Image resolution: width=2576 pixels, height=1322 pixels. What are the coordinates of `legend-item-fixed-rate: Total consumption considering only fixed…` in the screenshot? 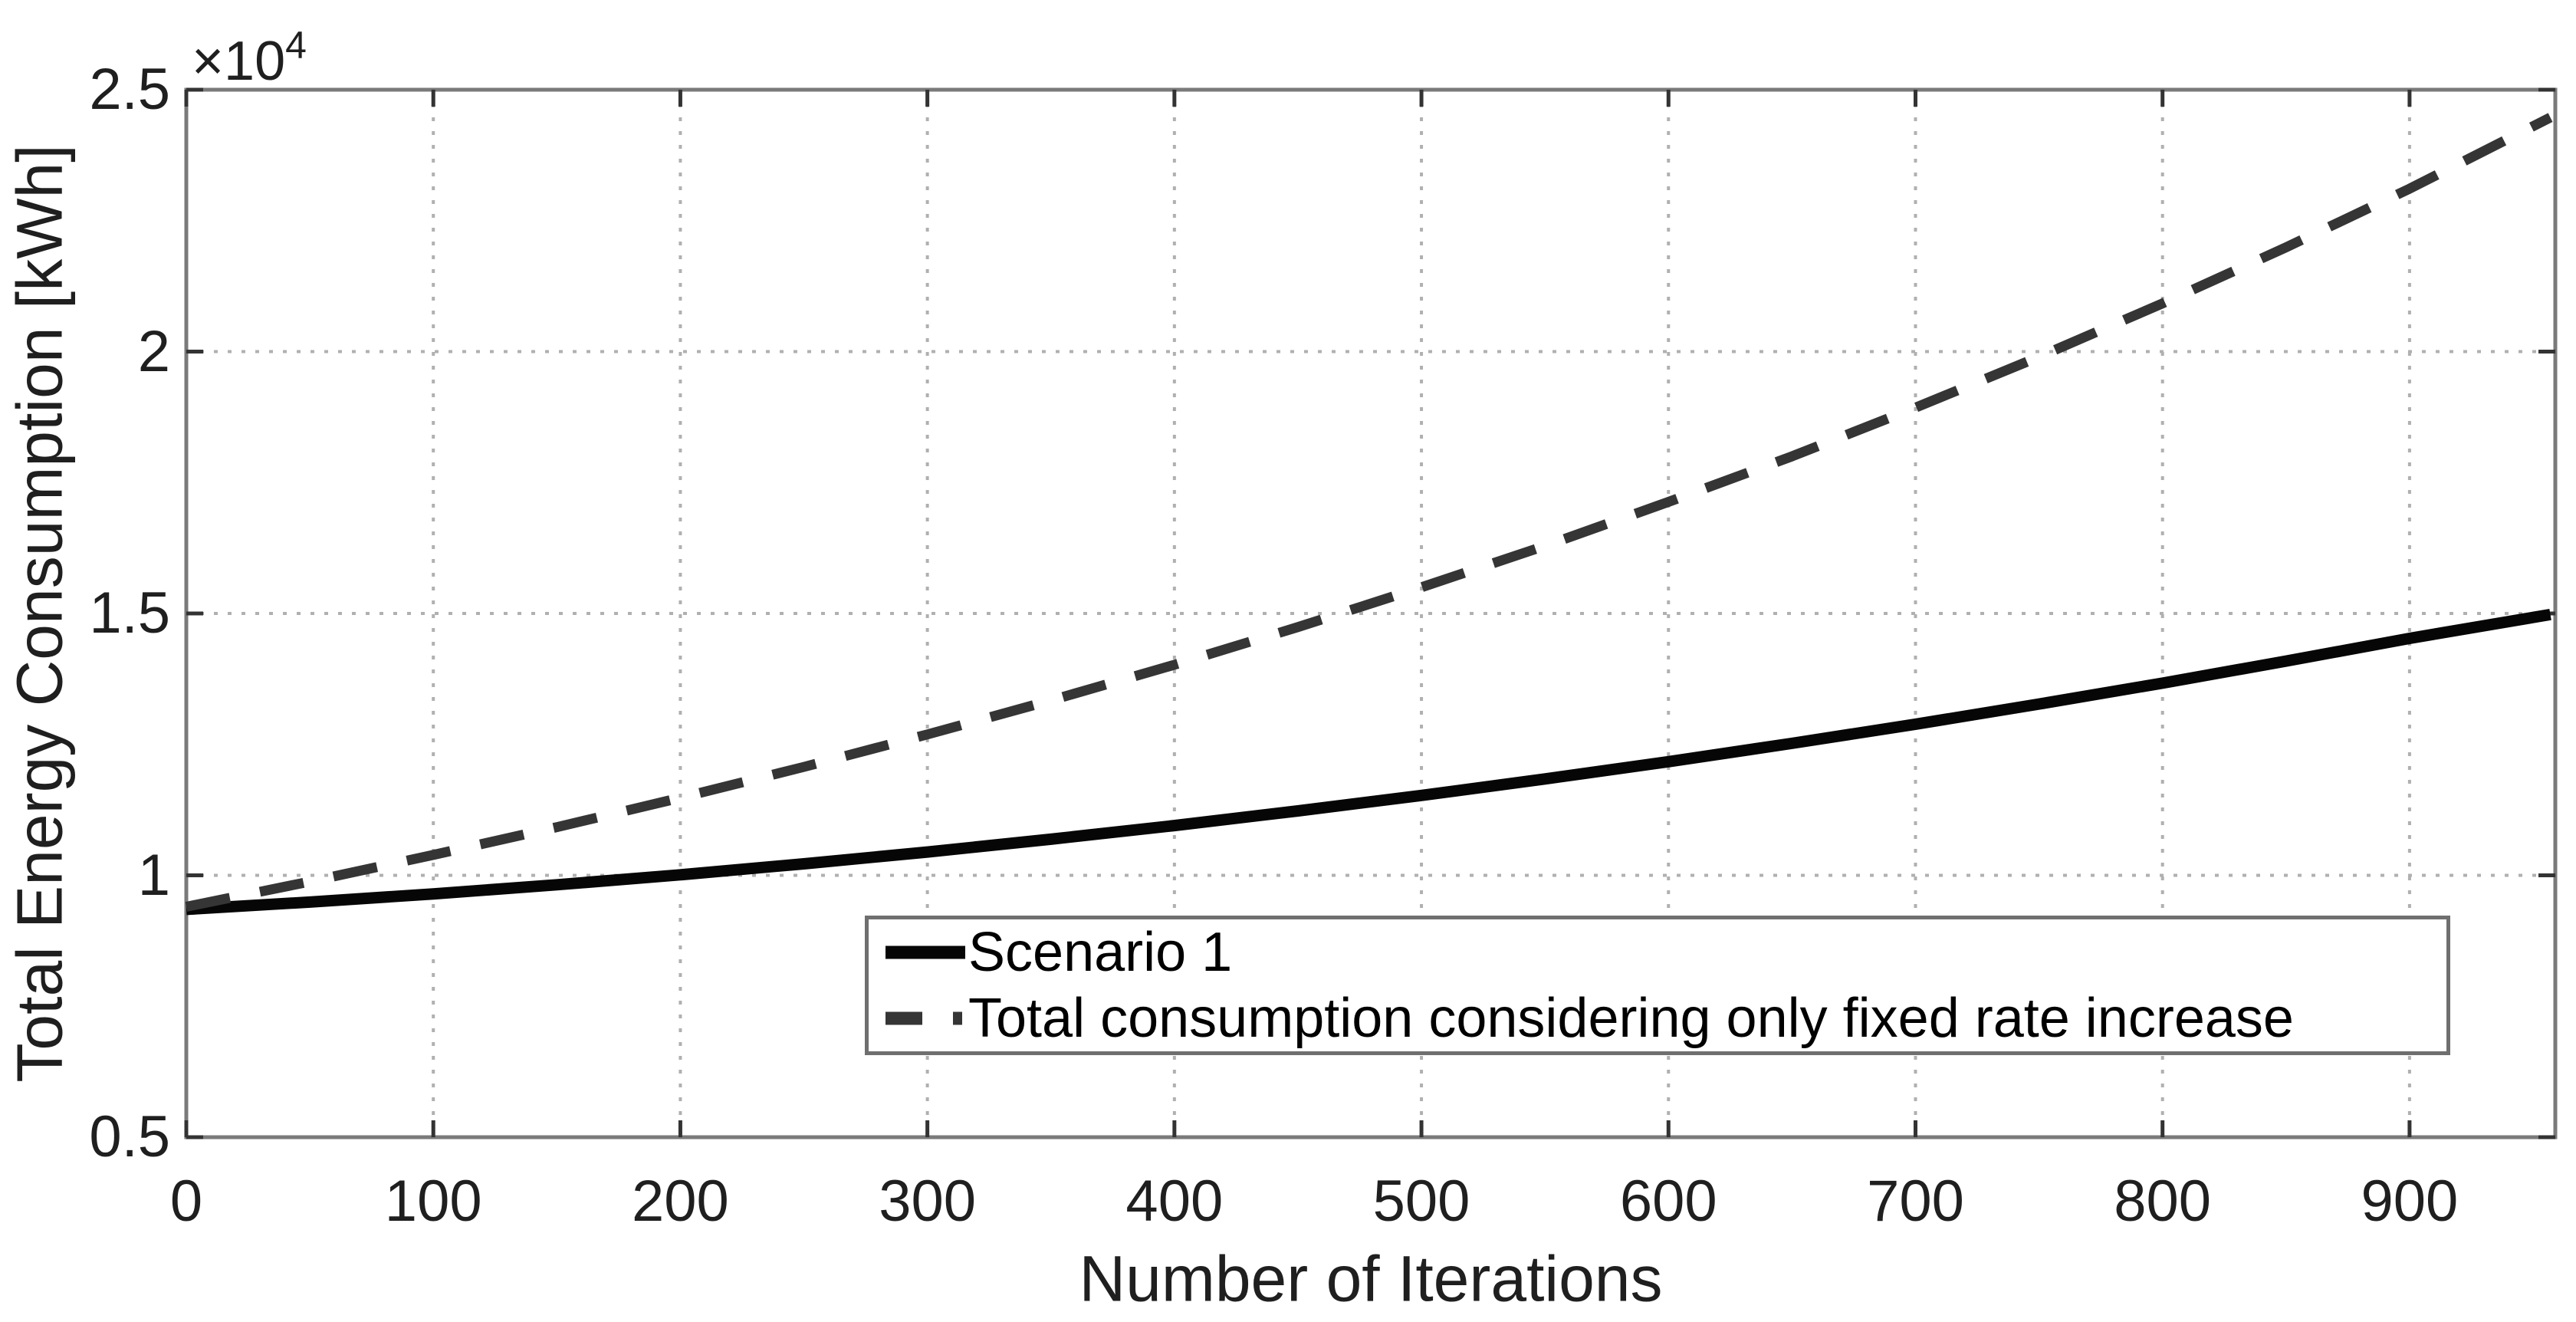 It's located at (1658, 1018).